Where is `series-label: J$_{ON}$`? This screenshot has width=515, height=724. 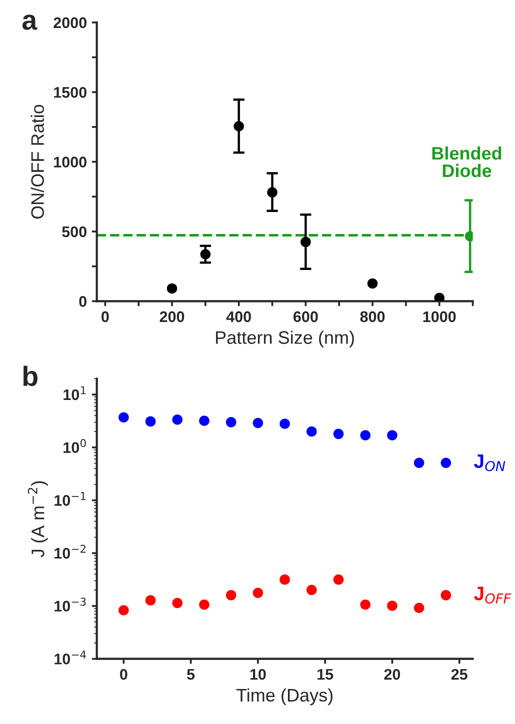 series-label: J$_{ON}$ is located at coordinates (490, 463).